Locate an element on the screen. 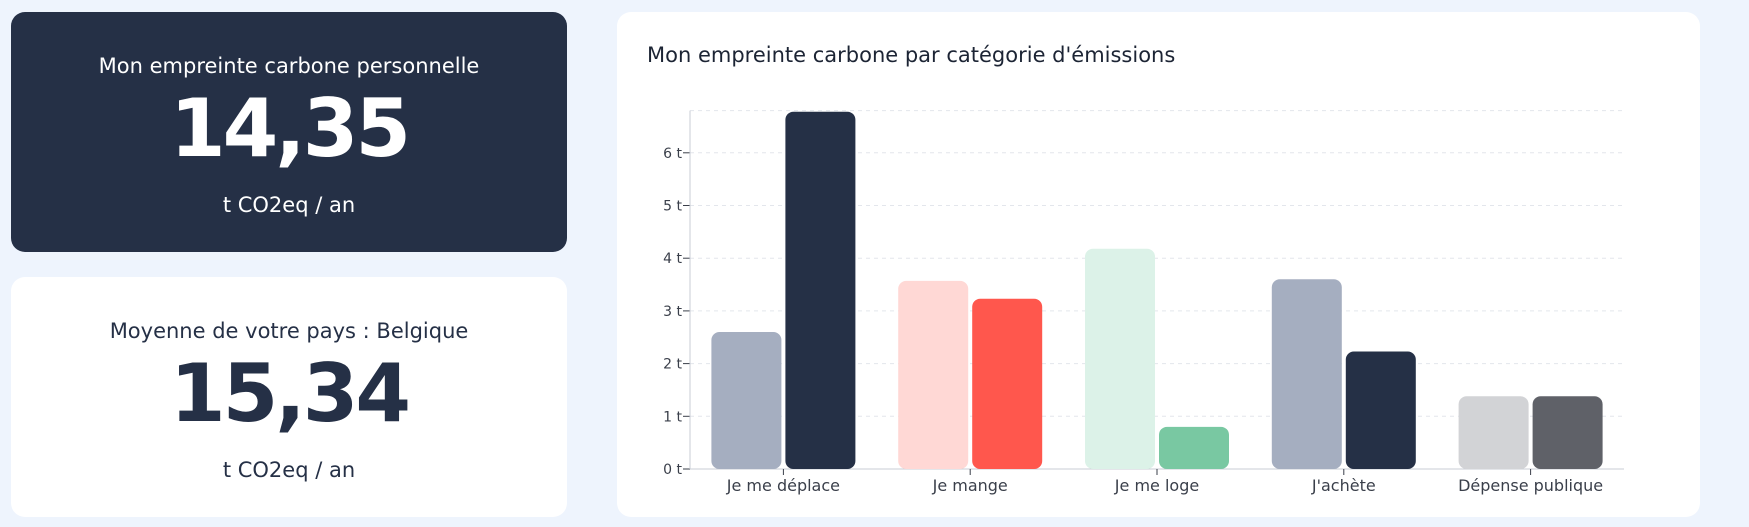 The image size is (1749, 527). y-tick-label: 3 t is located at coordinates (672, 312).